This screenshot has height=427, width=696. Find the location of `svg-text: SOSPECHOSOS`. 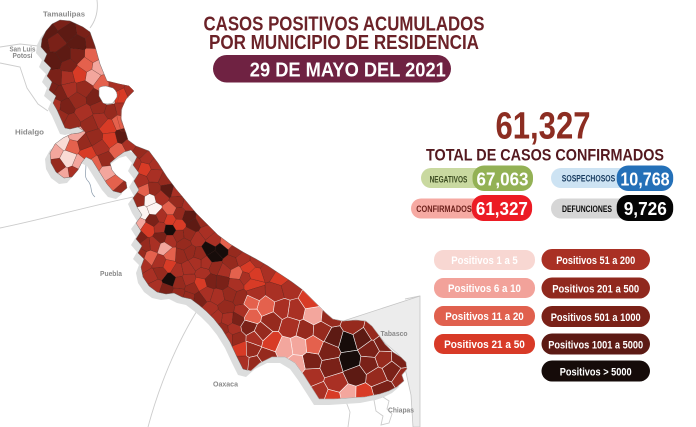

svg-text: SOSPECHOSOS is located at coordinates (588, 178).